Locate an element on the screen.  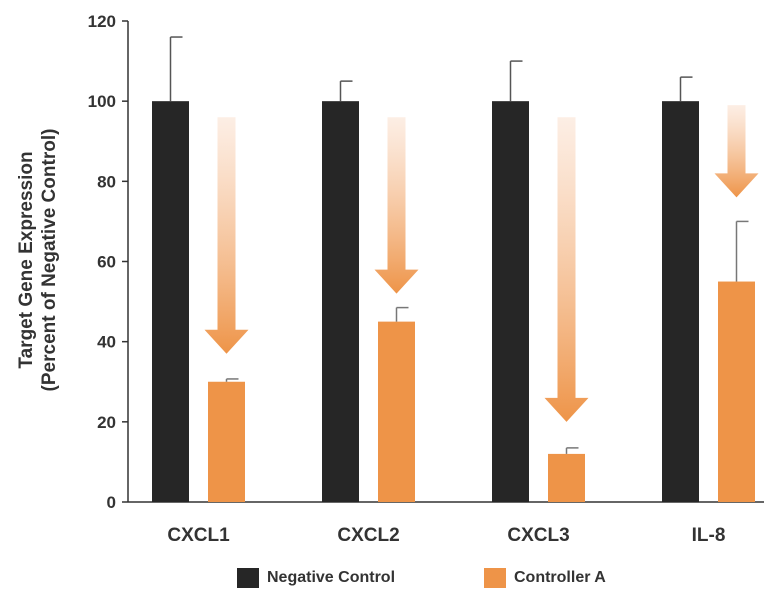
y-tick-label: 120 is located at coordinates (102, 21).